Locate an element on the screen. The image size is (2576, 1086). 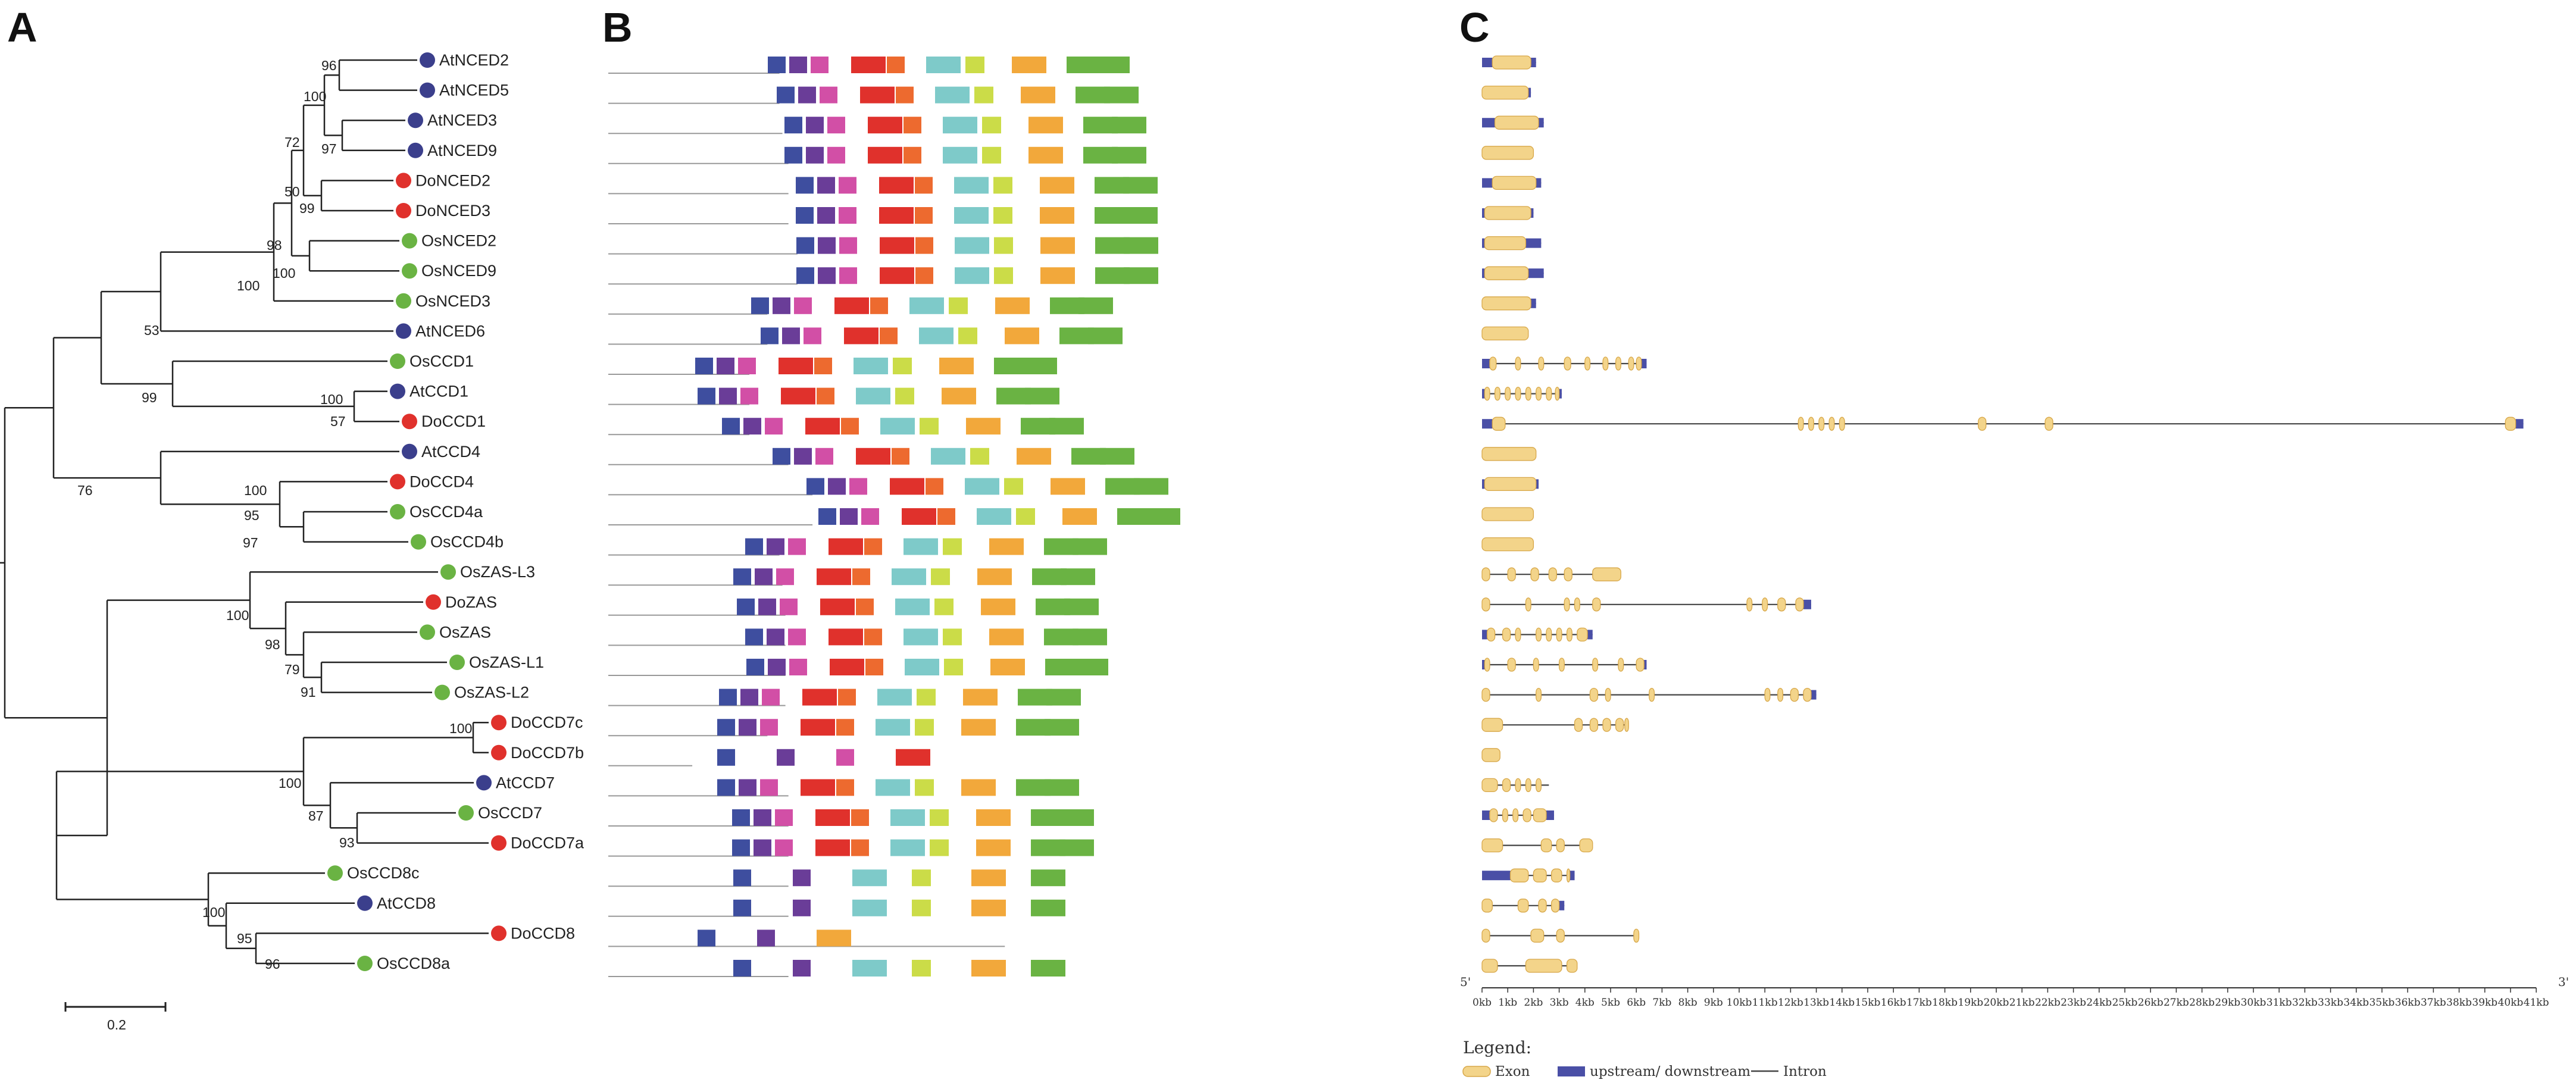
kb-axis-tick-label: 19kb is located at coordinates (1970, 1003).